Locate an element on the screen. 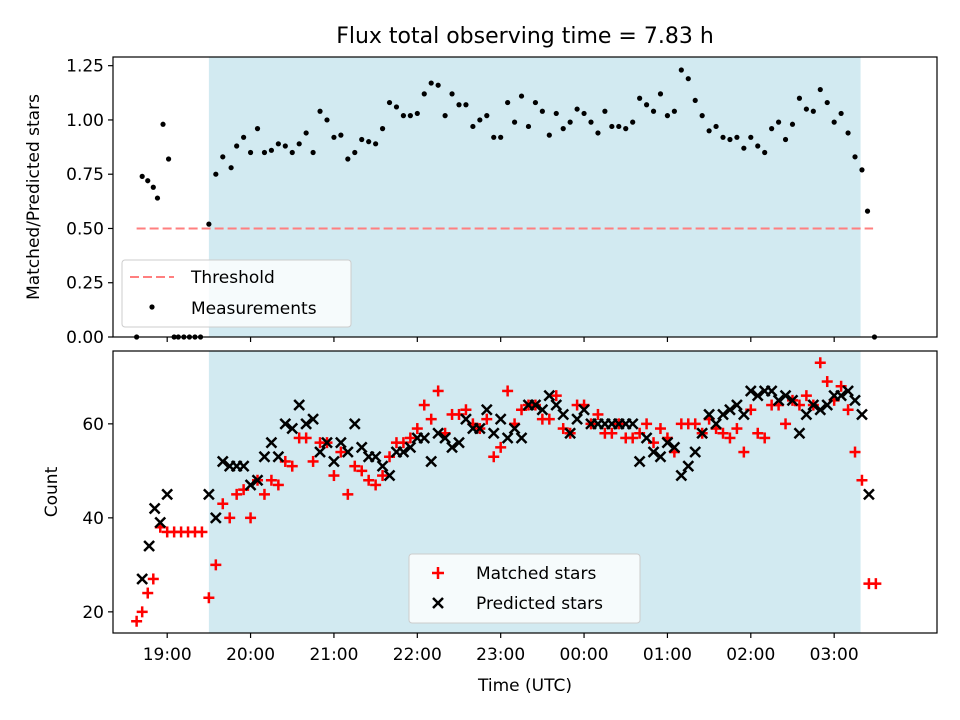  count-y-axis-label: Count is located at coordinates (52, 491).